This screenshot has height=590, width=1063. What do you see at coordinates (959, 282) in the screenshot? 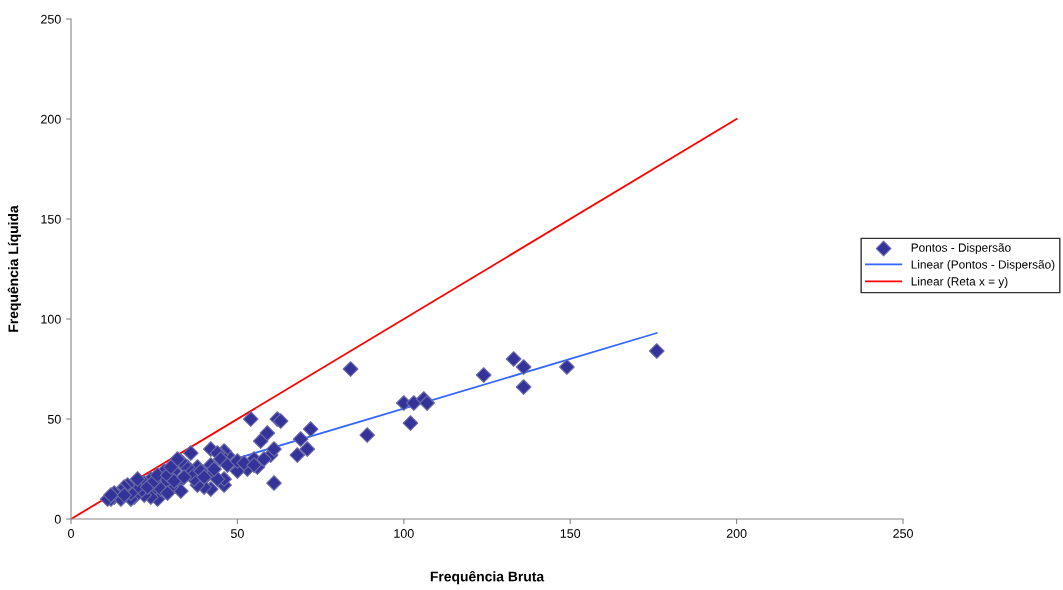
I see `legend-label: Linear (Reta x = y)` at bounding box center [959, 282].